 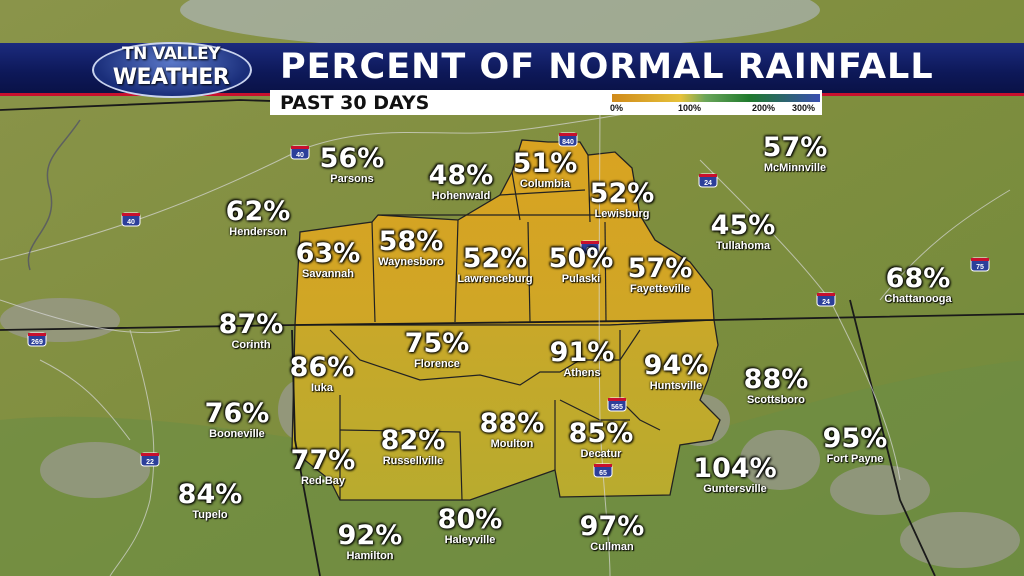 I want to click on color-scale-legend, so click(x=716, y=98).